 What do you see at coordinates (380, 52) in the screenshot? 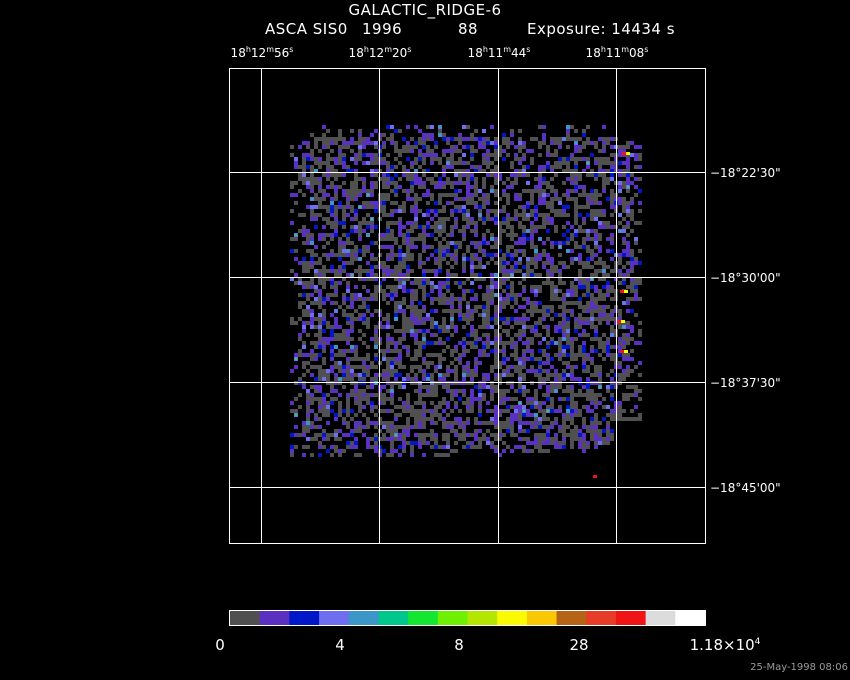
I see `ra-tick-label: 18h12m20s` at bounding box center [380, 52].